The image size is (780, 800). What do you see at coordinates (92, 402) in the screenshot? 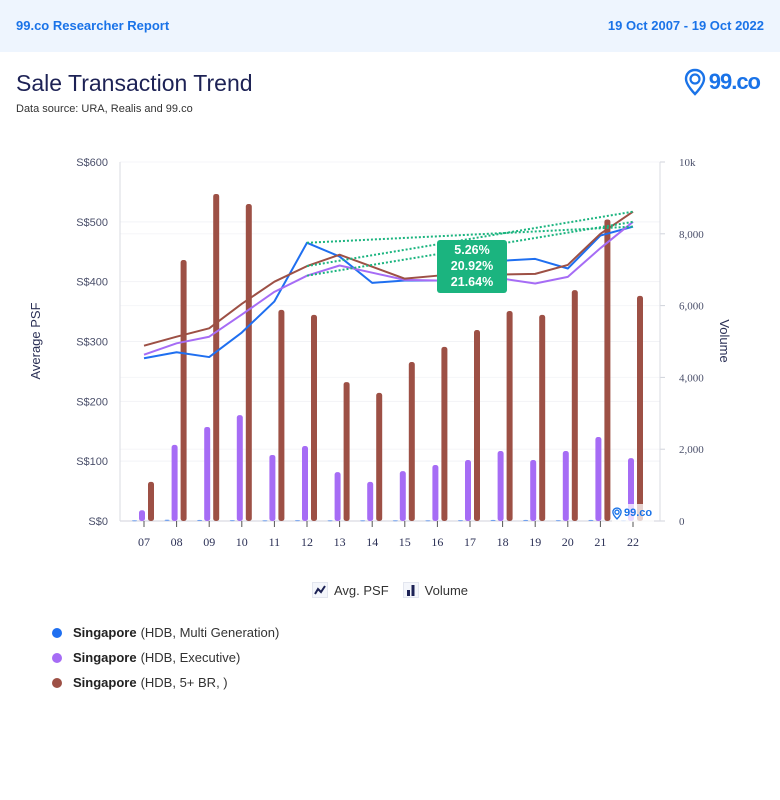
I see `y-tick-label: S$200` at bounding box center [92, 402].